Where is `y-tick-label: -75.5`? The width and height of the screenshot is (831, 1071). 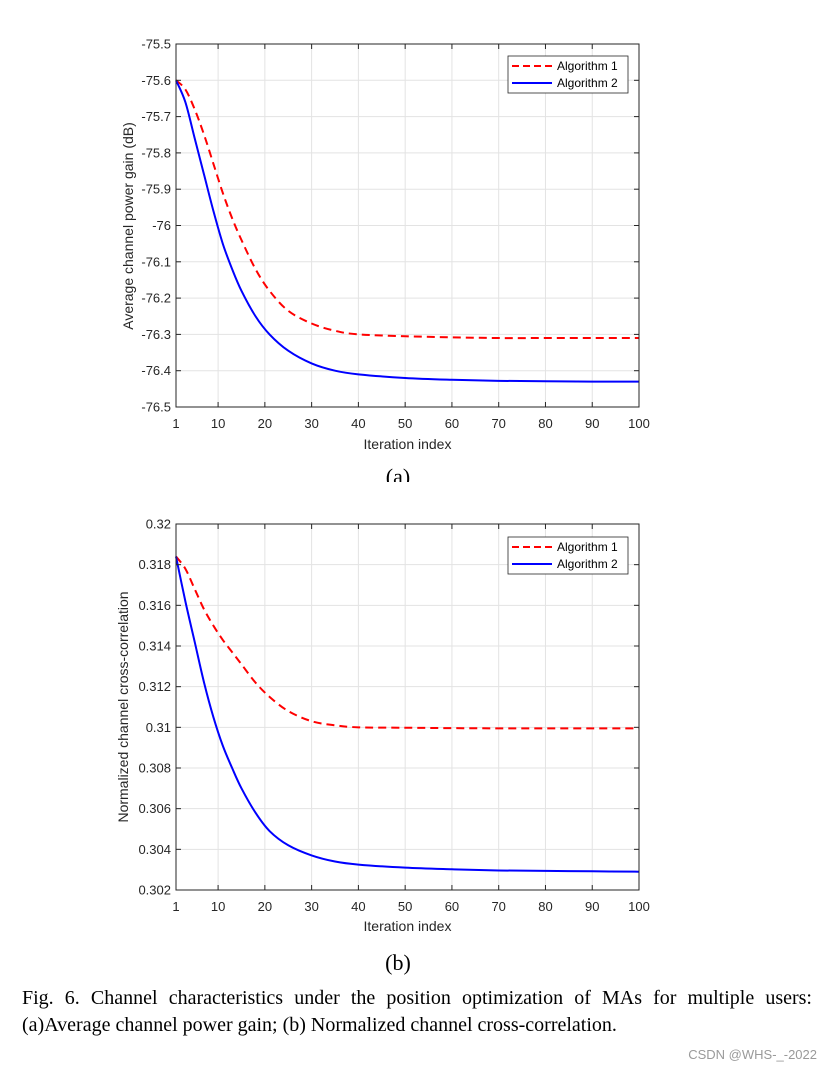 y-tick-label: -75.5 is located at coordinates (156, 44).